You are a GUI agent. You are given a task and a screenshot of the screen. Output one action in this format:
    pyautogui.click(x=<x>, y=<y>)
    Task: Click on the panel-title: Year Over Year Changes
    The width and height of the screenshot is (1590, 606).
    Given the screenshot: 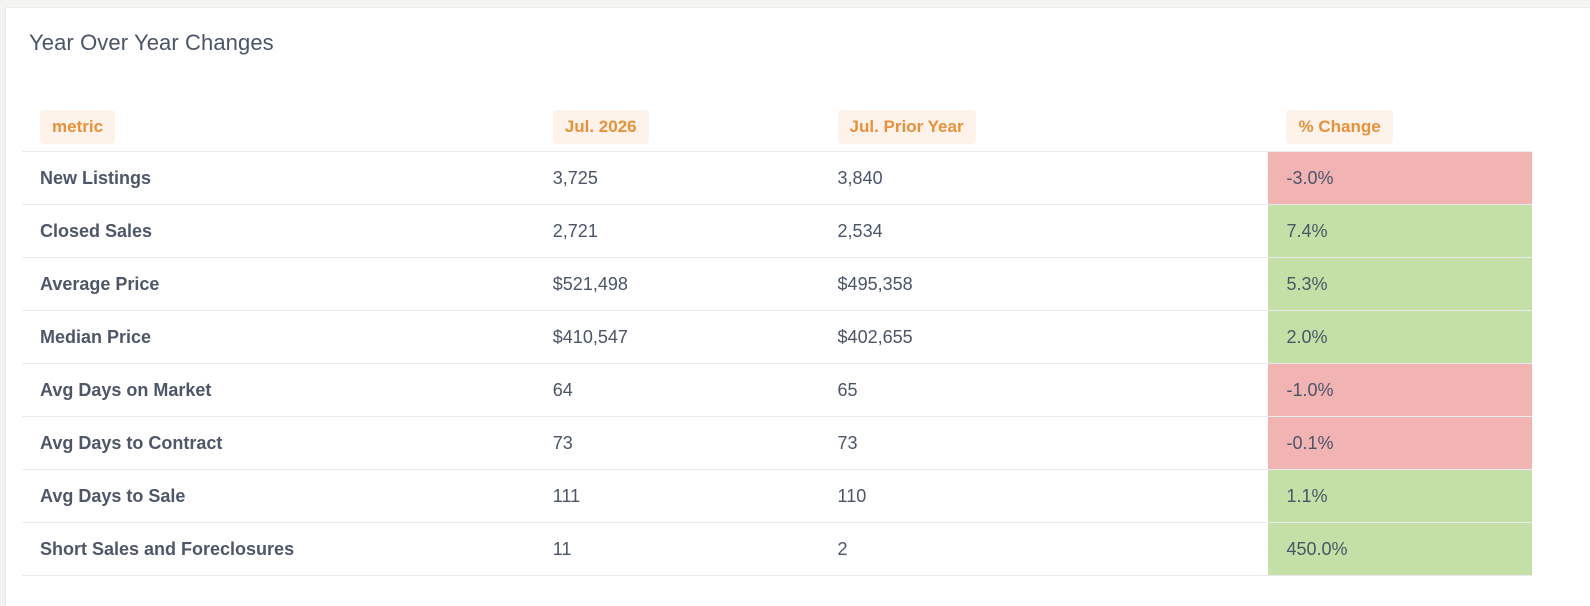 What is the action you would take?
    pyautogui.click(x=151, y=42)
    